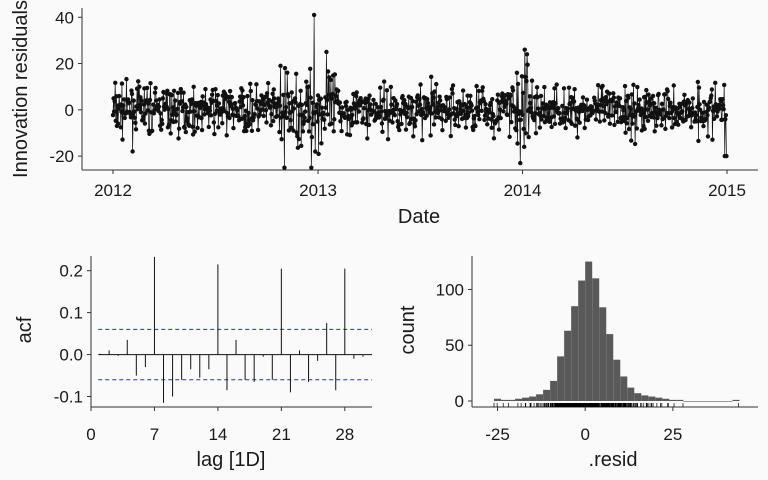  What do you see at coordinates (617, 331) in the screenshot?
I see `histogram-bars` at bounding box center [617, 331].